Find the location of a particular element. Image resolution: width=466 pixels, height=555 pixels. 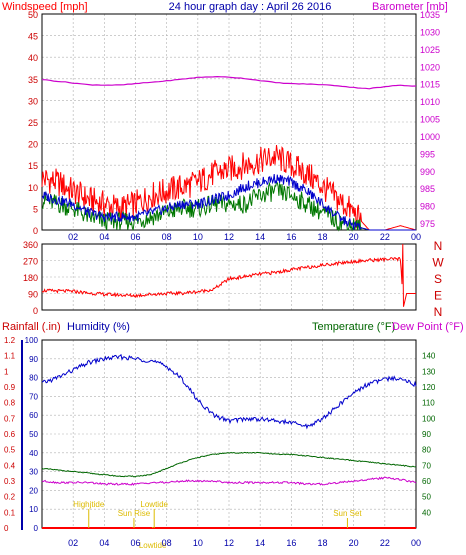

humidity-tick-label: 50 is located at coordinates (33, 434).